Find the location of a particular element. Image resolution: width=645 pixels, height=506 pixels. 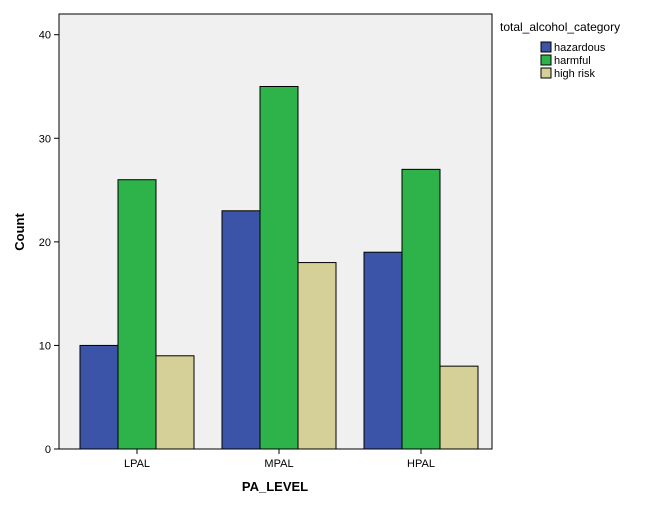

bar-high-risk-mpal is located at coordinates (317, 356).